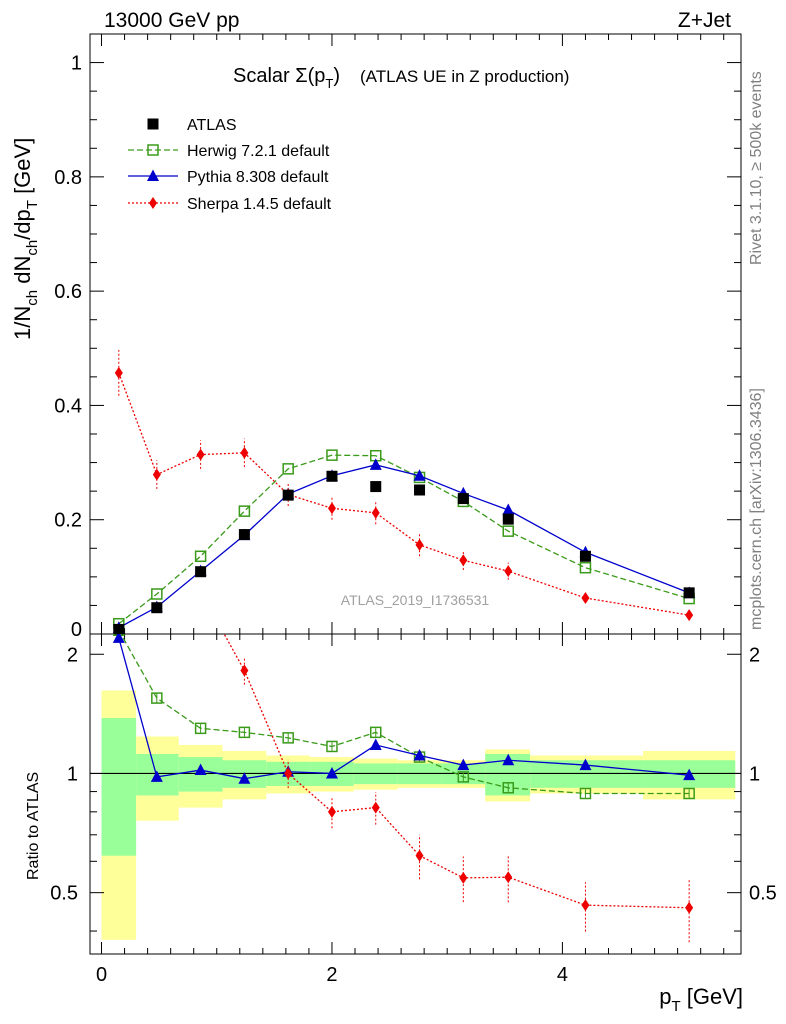 Image resolution: width=786 pixels, height=1024 pixels. I want to click on pythia-legend-label: Pythia 8.308 default, so click(258, 177).